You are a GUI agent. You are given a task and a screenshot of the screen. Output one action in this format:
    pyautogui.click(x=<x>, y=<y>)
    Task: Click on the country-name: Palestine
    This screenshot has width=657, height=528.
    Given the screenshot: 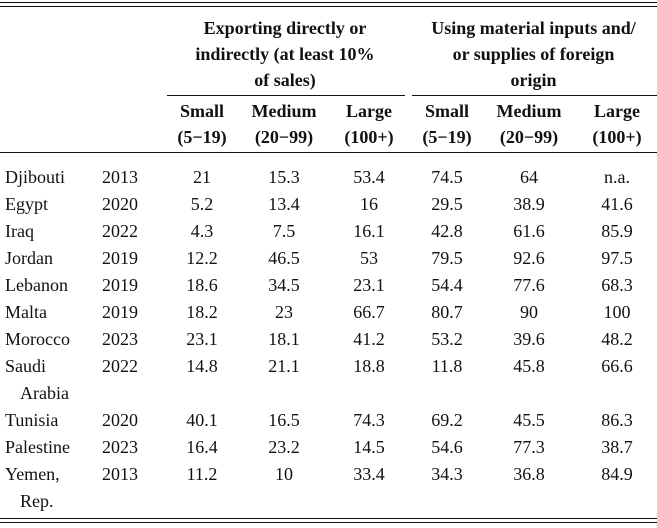 What is the action you would take?
    pyautogui.click(x=37, y=447)
    